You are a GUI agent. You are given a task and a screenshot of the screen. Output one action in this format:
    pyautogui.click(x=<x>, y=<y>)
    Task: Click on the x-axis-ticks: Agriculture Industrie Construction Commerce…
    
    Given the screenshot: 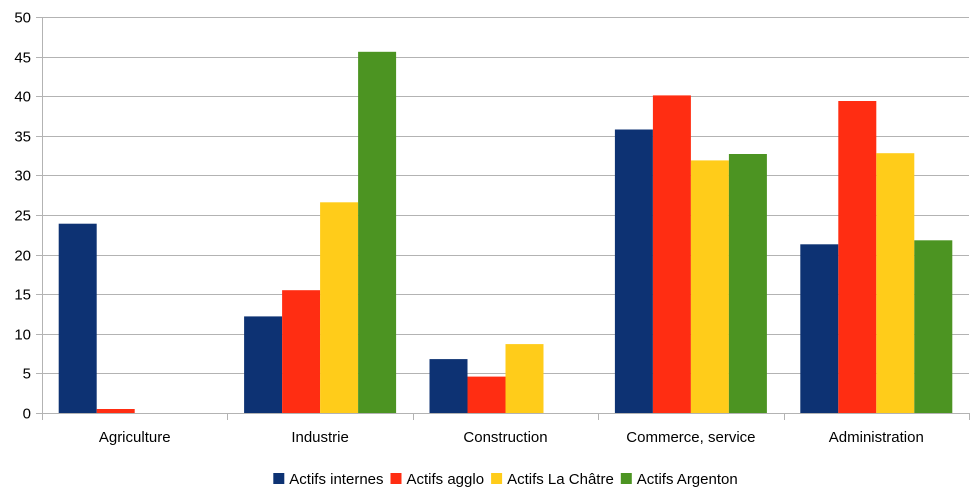 What is the action you would take?
    pyautogui.click(x=506, y=429)
    